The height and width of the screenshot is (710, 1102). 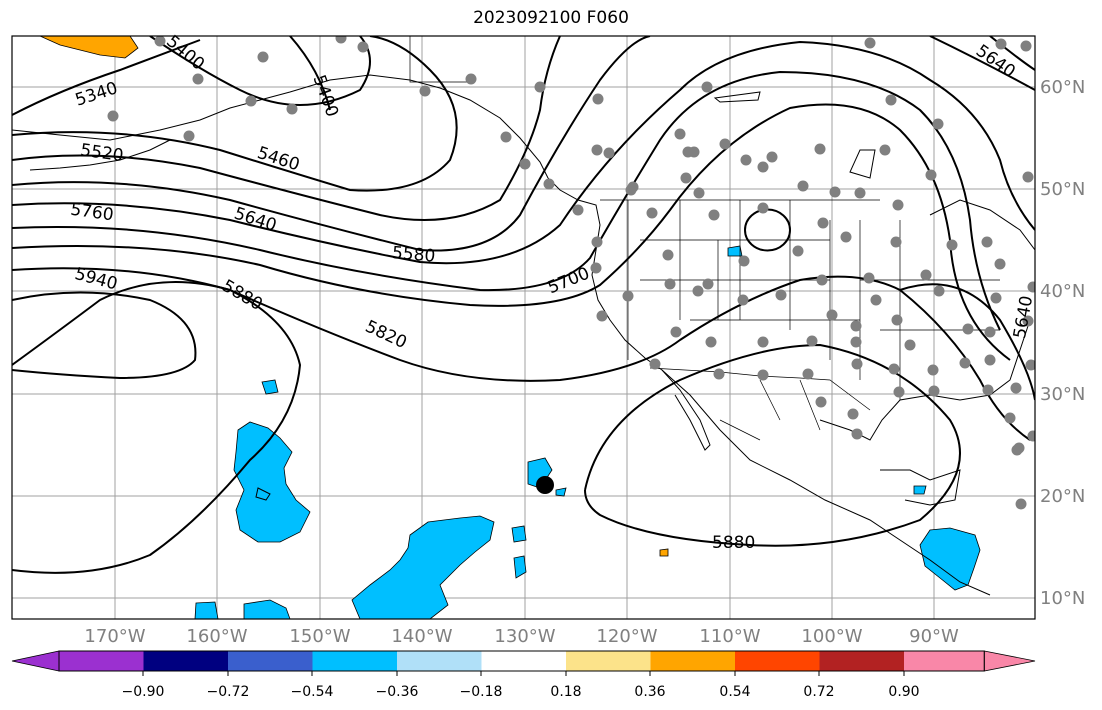 I want to click on colorbar-extend-min, so click(x=35, y=661).